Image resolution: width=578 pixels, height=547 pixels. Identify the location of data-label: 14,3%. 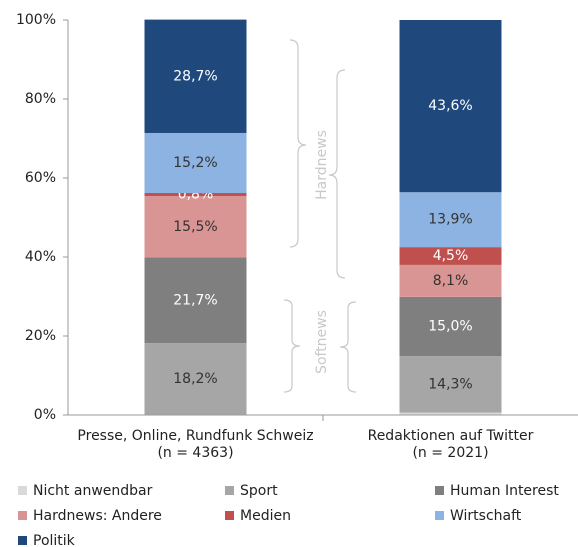
(450, 384).